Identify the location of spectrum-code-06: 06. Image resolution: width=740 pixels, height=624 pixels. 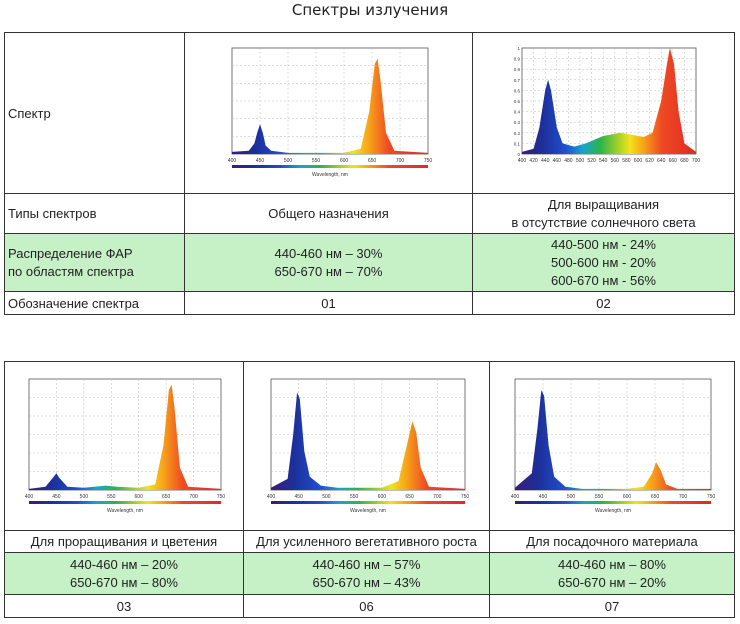
(366, 606).